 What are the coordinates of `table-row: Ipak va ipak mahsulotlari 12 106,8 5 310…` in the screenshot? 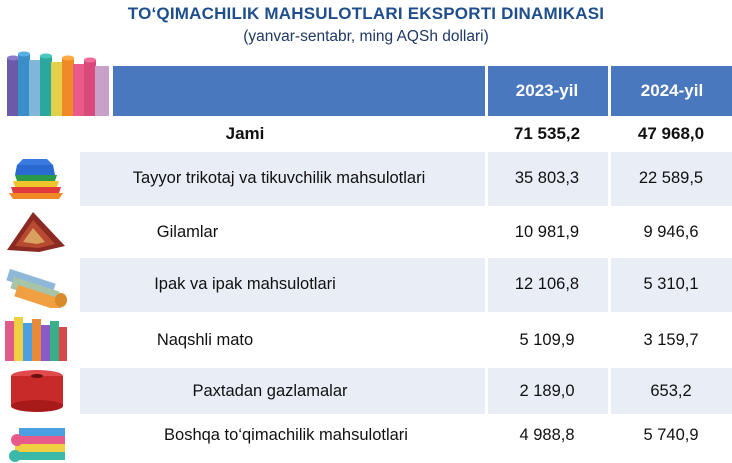 It's located at (366, 285).